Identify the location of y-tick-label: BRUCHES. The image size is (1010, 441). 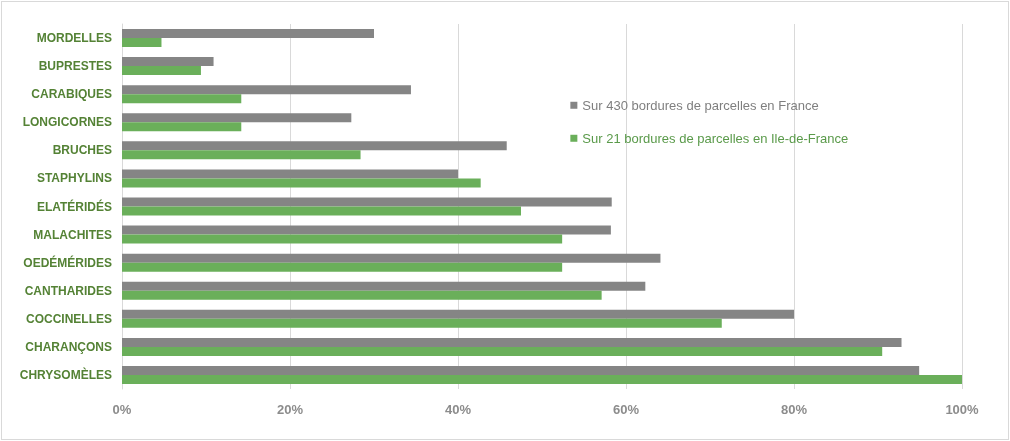
(82, 150).